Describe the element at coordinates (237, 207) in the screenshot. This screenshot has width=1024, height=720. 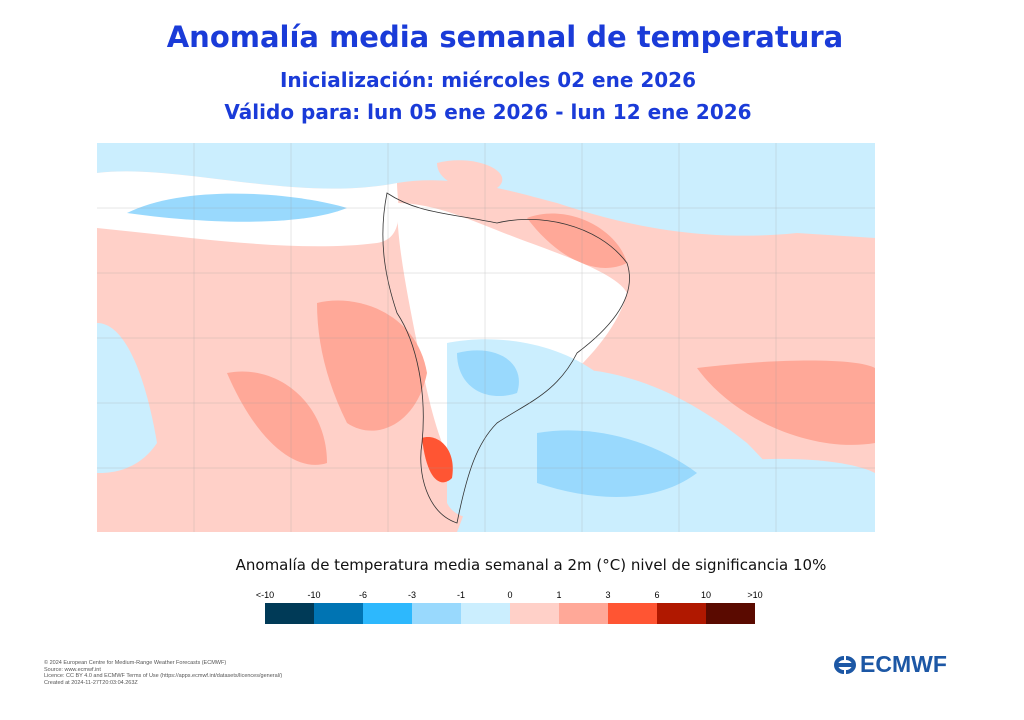
I see `north-blue-patch` at that location.